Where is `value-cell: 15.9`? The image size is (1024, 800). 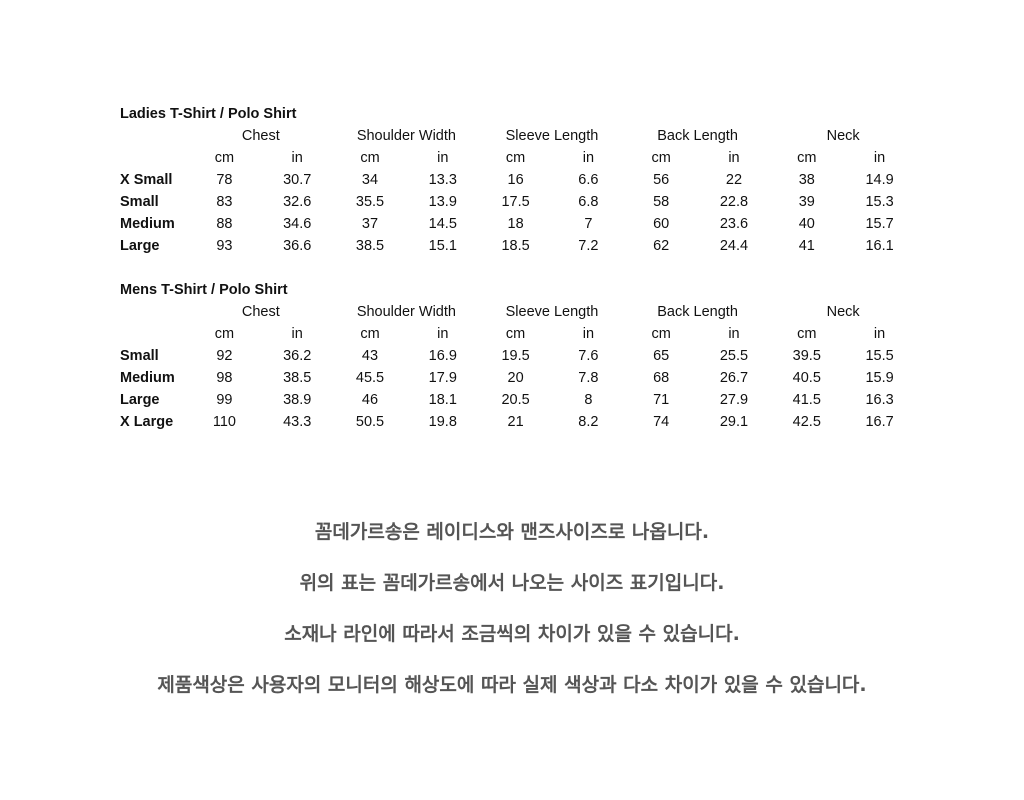
value-cell: 15.9 is located at coordinates (879, 378).